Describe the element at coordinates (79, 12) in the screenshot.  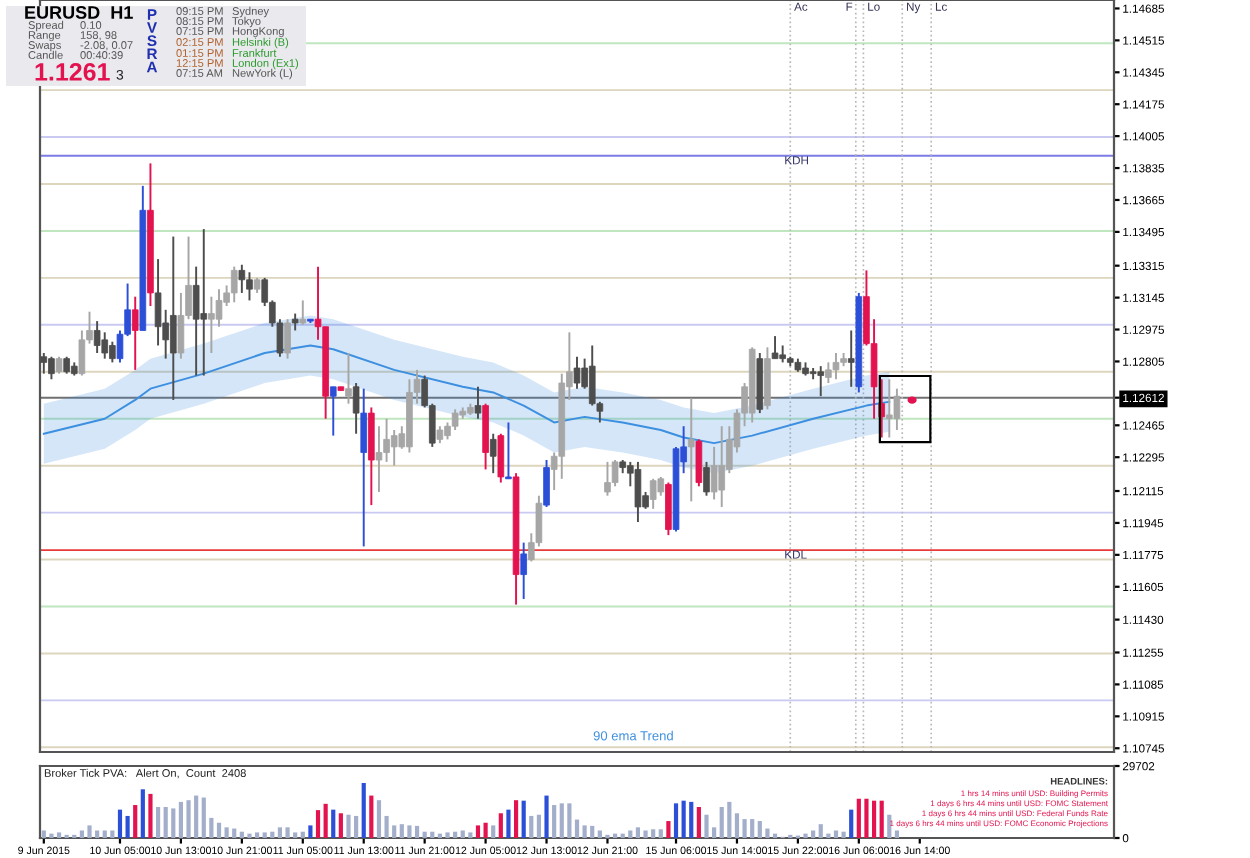
I see `chart-title: EURUSD H1` at that location.